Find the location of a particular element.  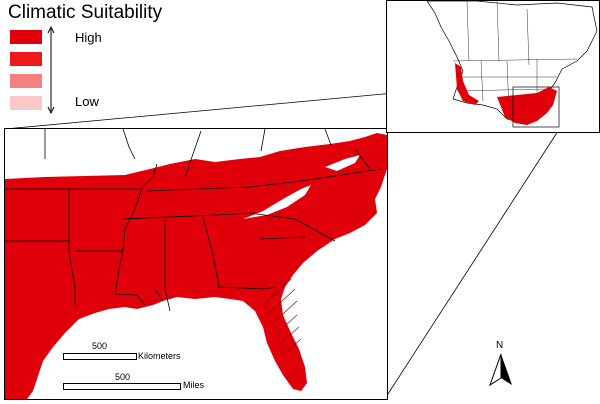

scalebar-mi-unit: Miles is located at coordinates (194, 385).